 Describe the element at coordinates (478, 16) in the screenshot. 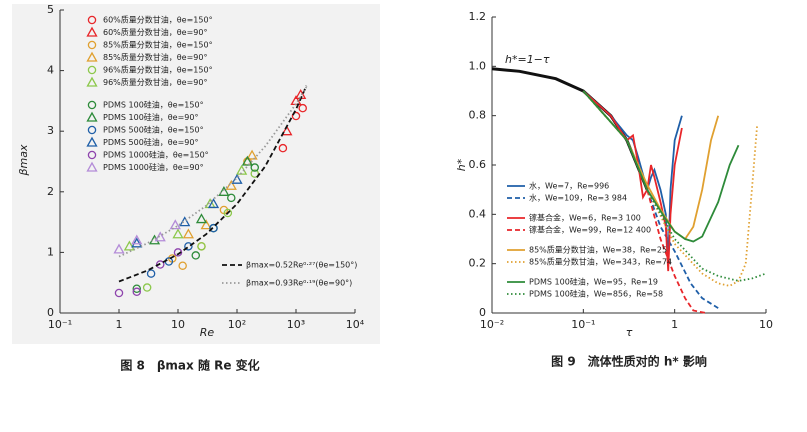

I see `y-tick-label: 1.2` at that location.